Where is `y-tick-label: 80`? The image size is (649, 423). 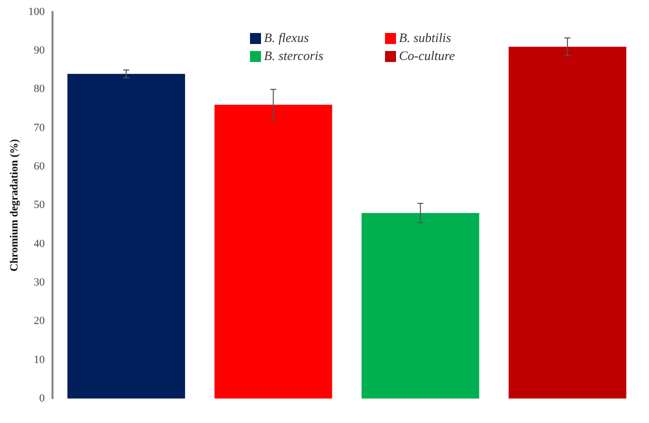
y-tick-label: 80 is located at coordinates (40, 89).